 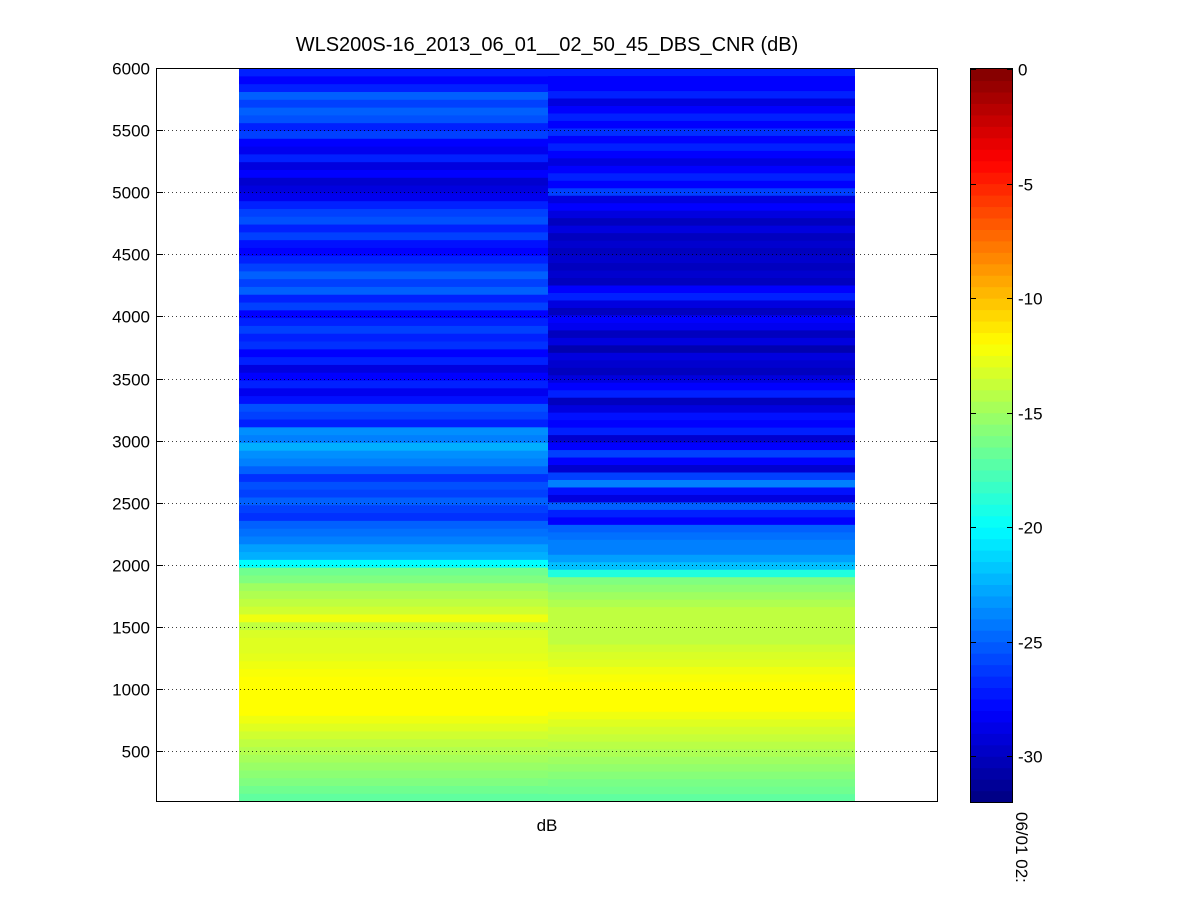 What do you see at coordinates (131, 690) in the screenshot?
I see `y-tick-label: 1000` at bounding box center [131, 690].